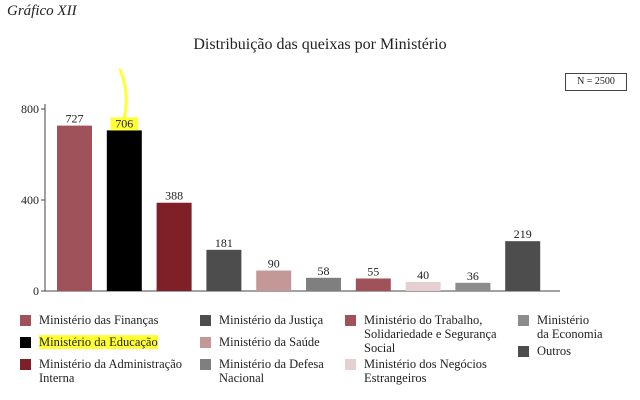  Describe the element at coordinates (473, 276) in the screenshot. I see `bar-value-label: 36` at that location.